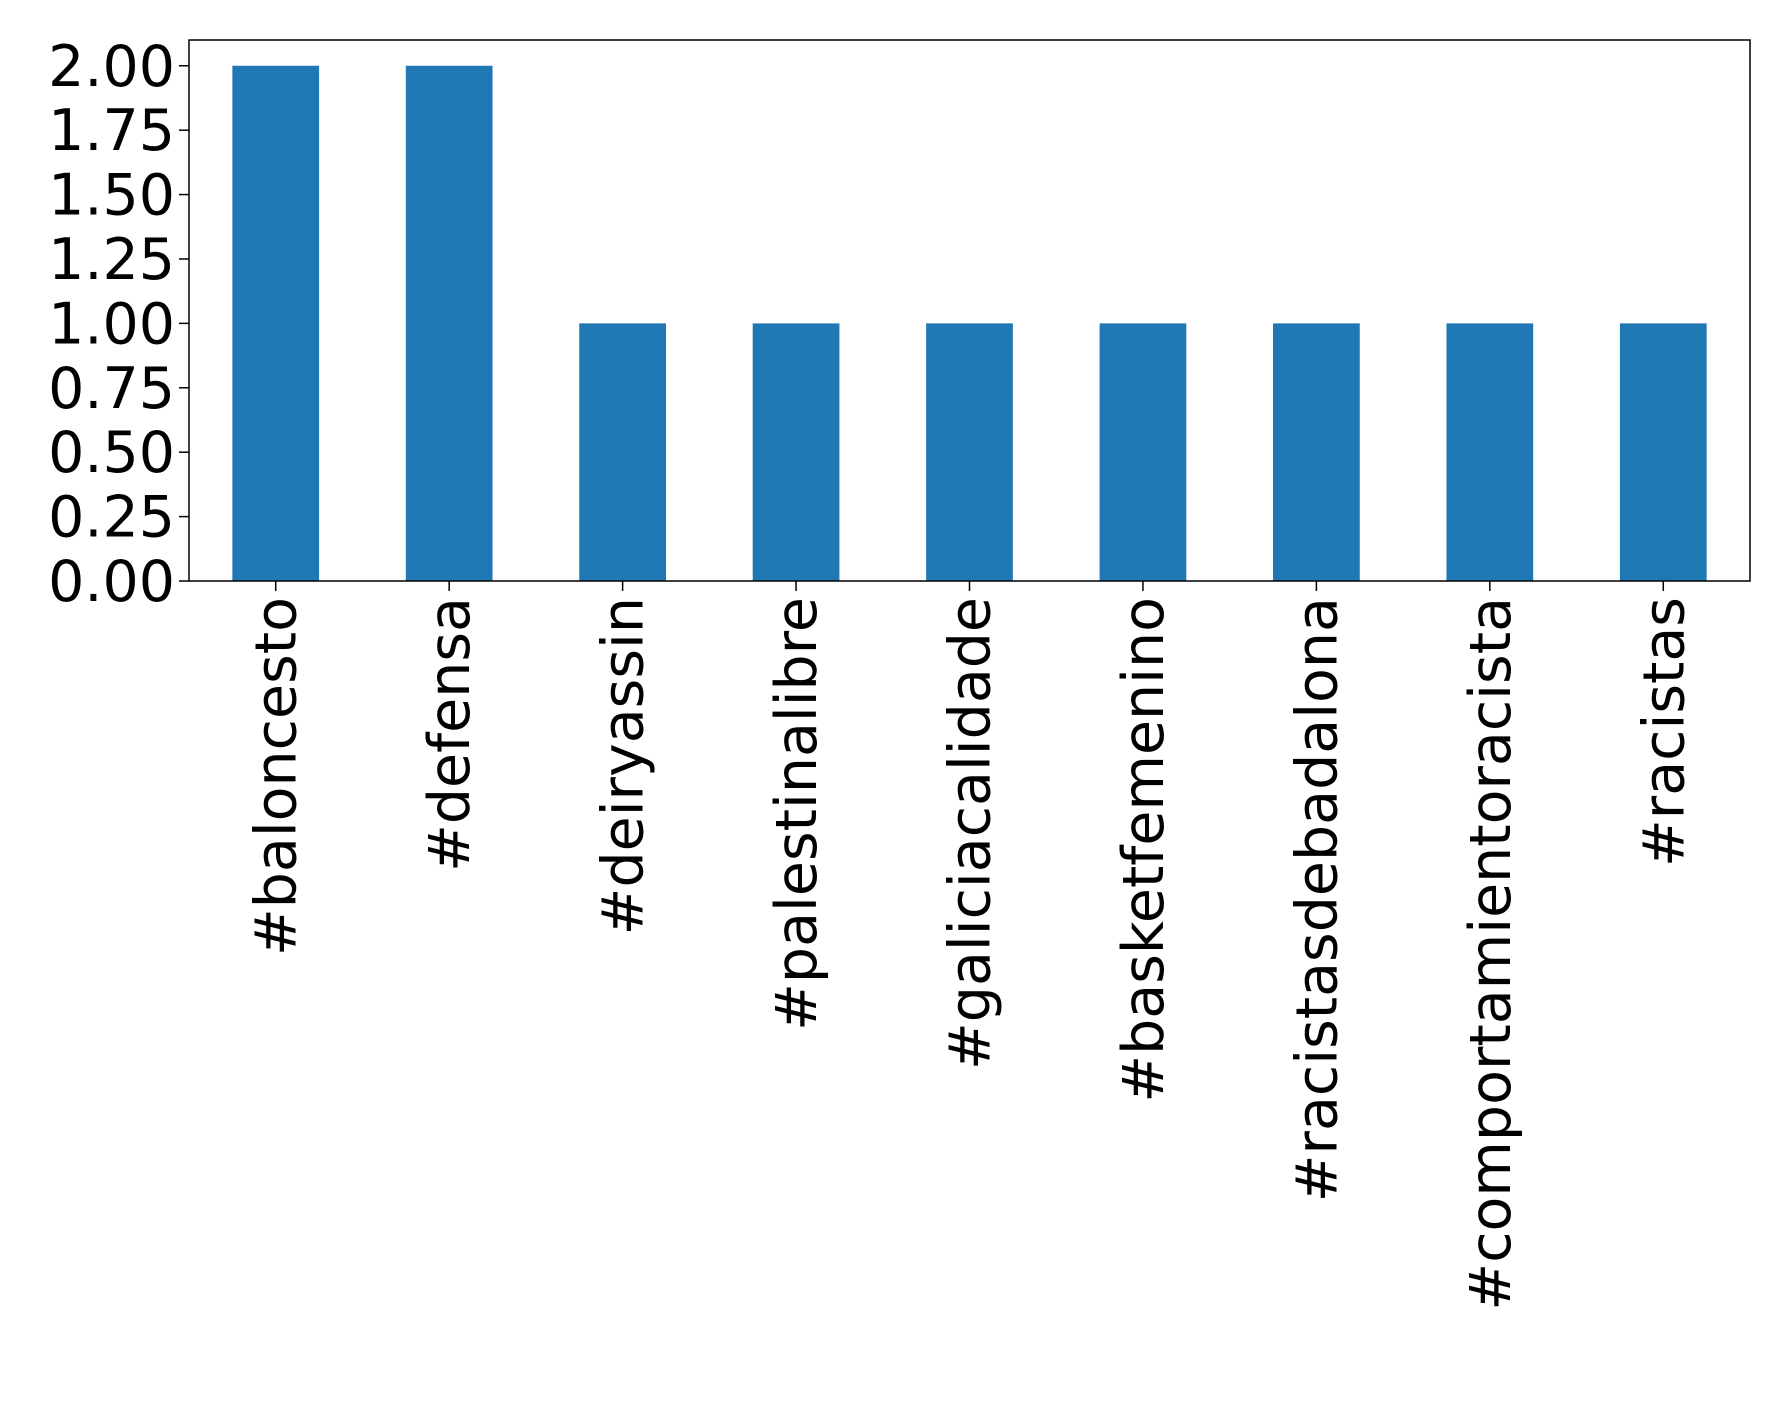 The height and width of the screenshot is (1410, 1778). What do you see at coordinates (111, 260) in the screenshot?
I see `y-tick-label: 1.25` at bounding box center [111, 260].